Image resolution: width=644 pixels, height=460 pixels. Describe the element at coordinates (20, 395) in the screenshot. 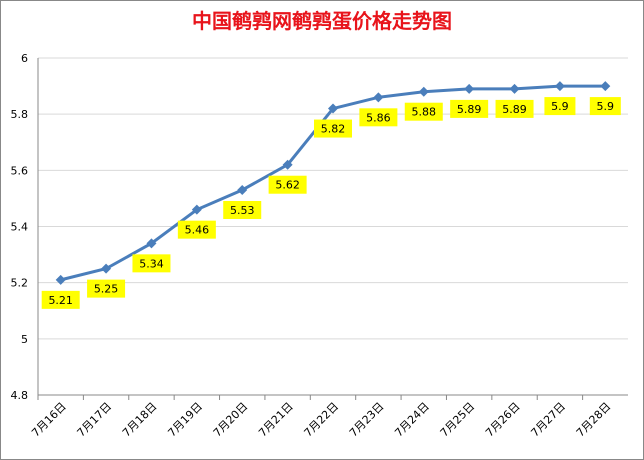

I see `y-tick-label: 4.8` at that location.